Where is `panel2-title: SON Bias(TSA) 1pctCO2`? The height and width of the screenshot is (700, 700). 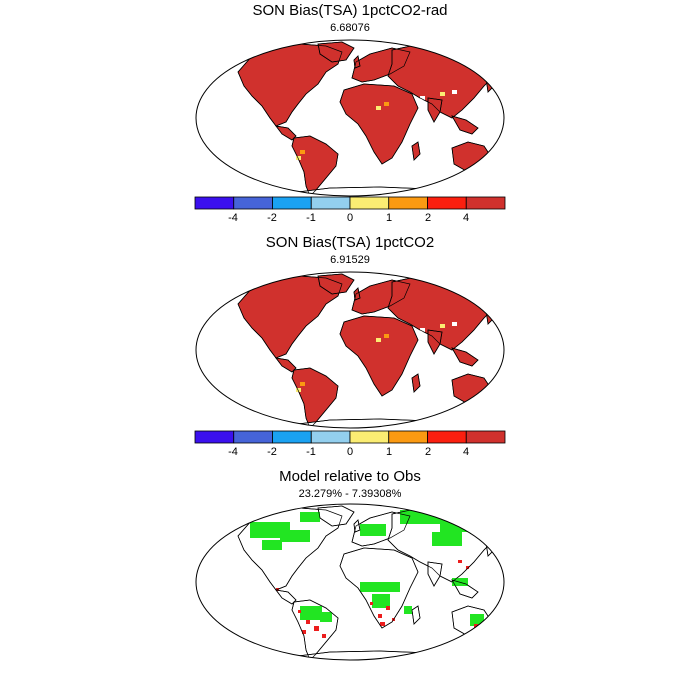
panel2-title: SON Bias(TSA) 1pctCO2 is located at coordinates (350, 242).